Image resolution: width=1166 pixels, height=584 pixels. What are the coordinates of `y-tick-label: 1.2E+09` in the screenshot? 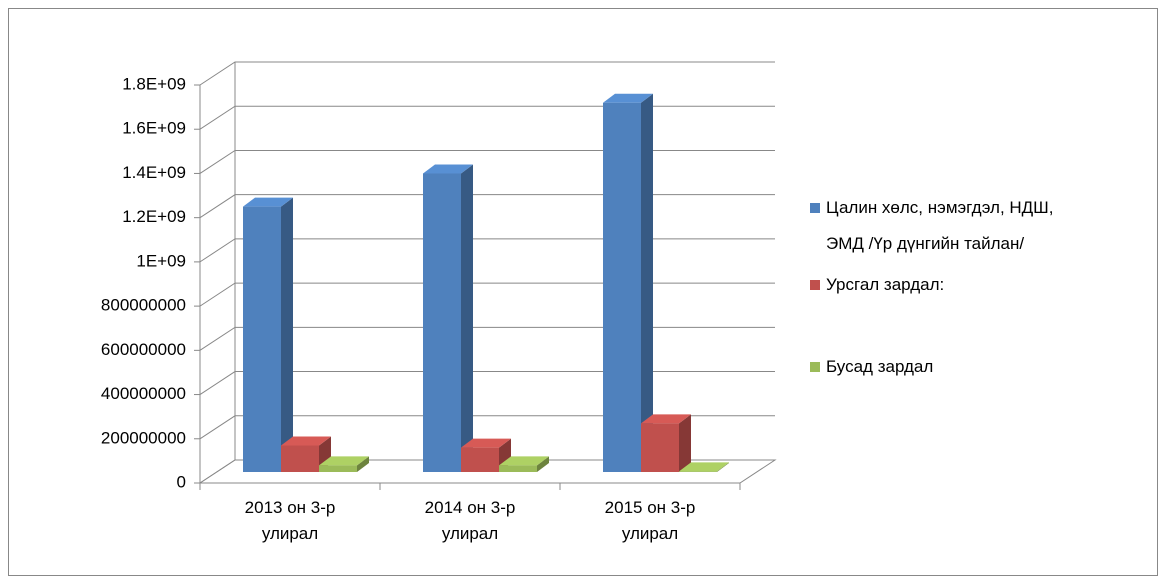 It's located at (154, 216).